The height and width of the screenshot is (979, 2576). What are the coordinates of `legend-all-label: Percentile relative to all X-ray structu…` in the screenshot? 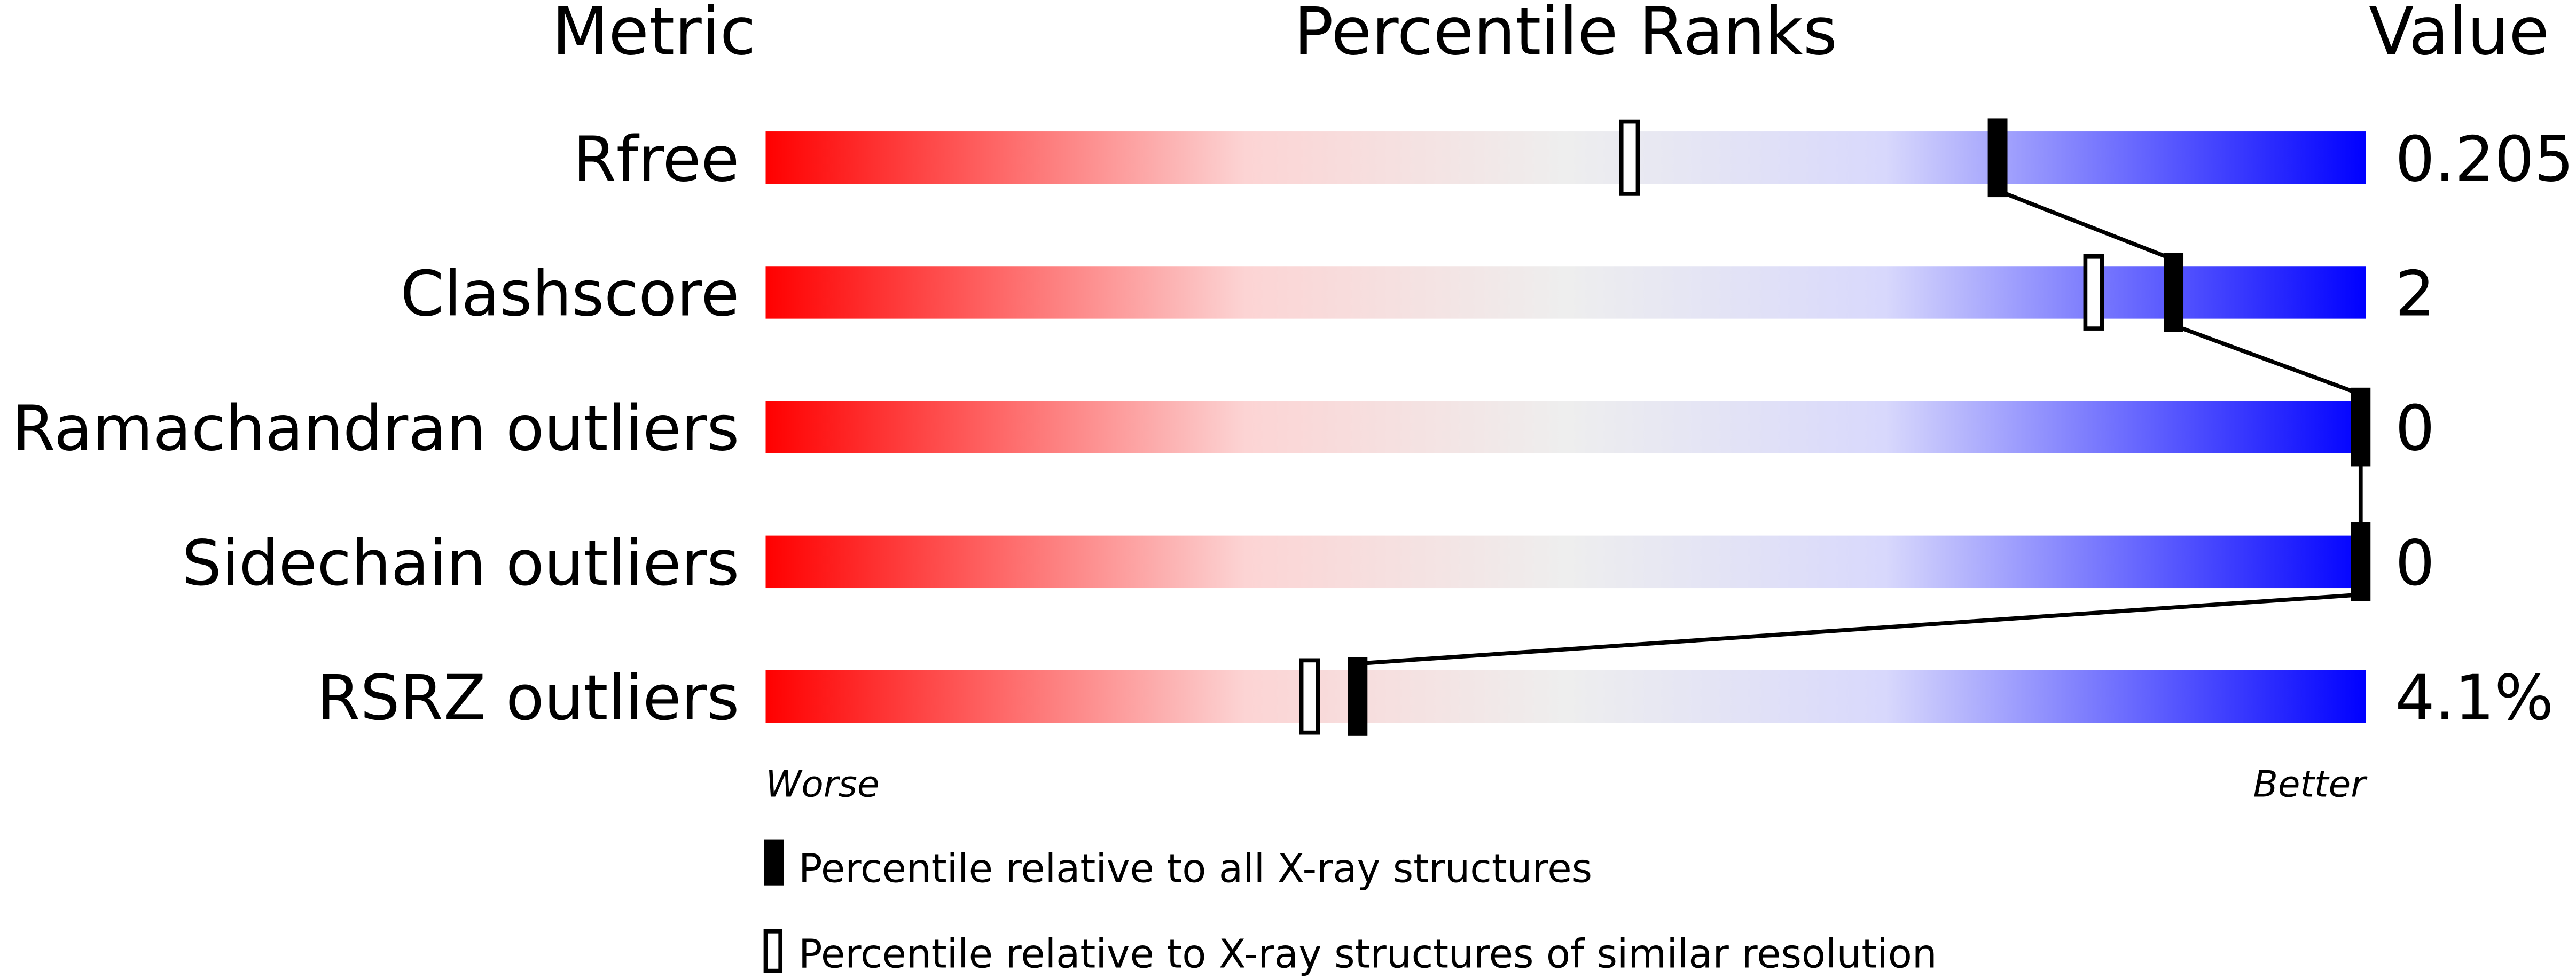 It's located at (1195, 869).